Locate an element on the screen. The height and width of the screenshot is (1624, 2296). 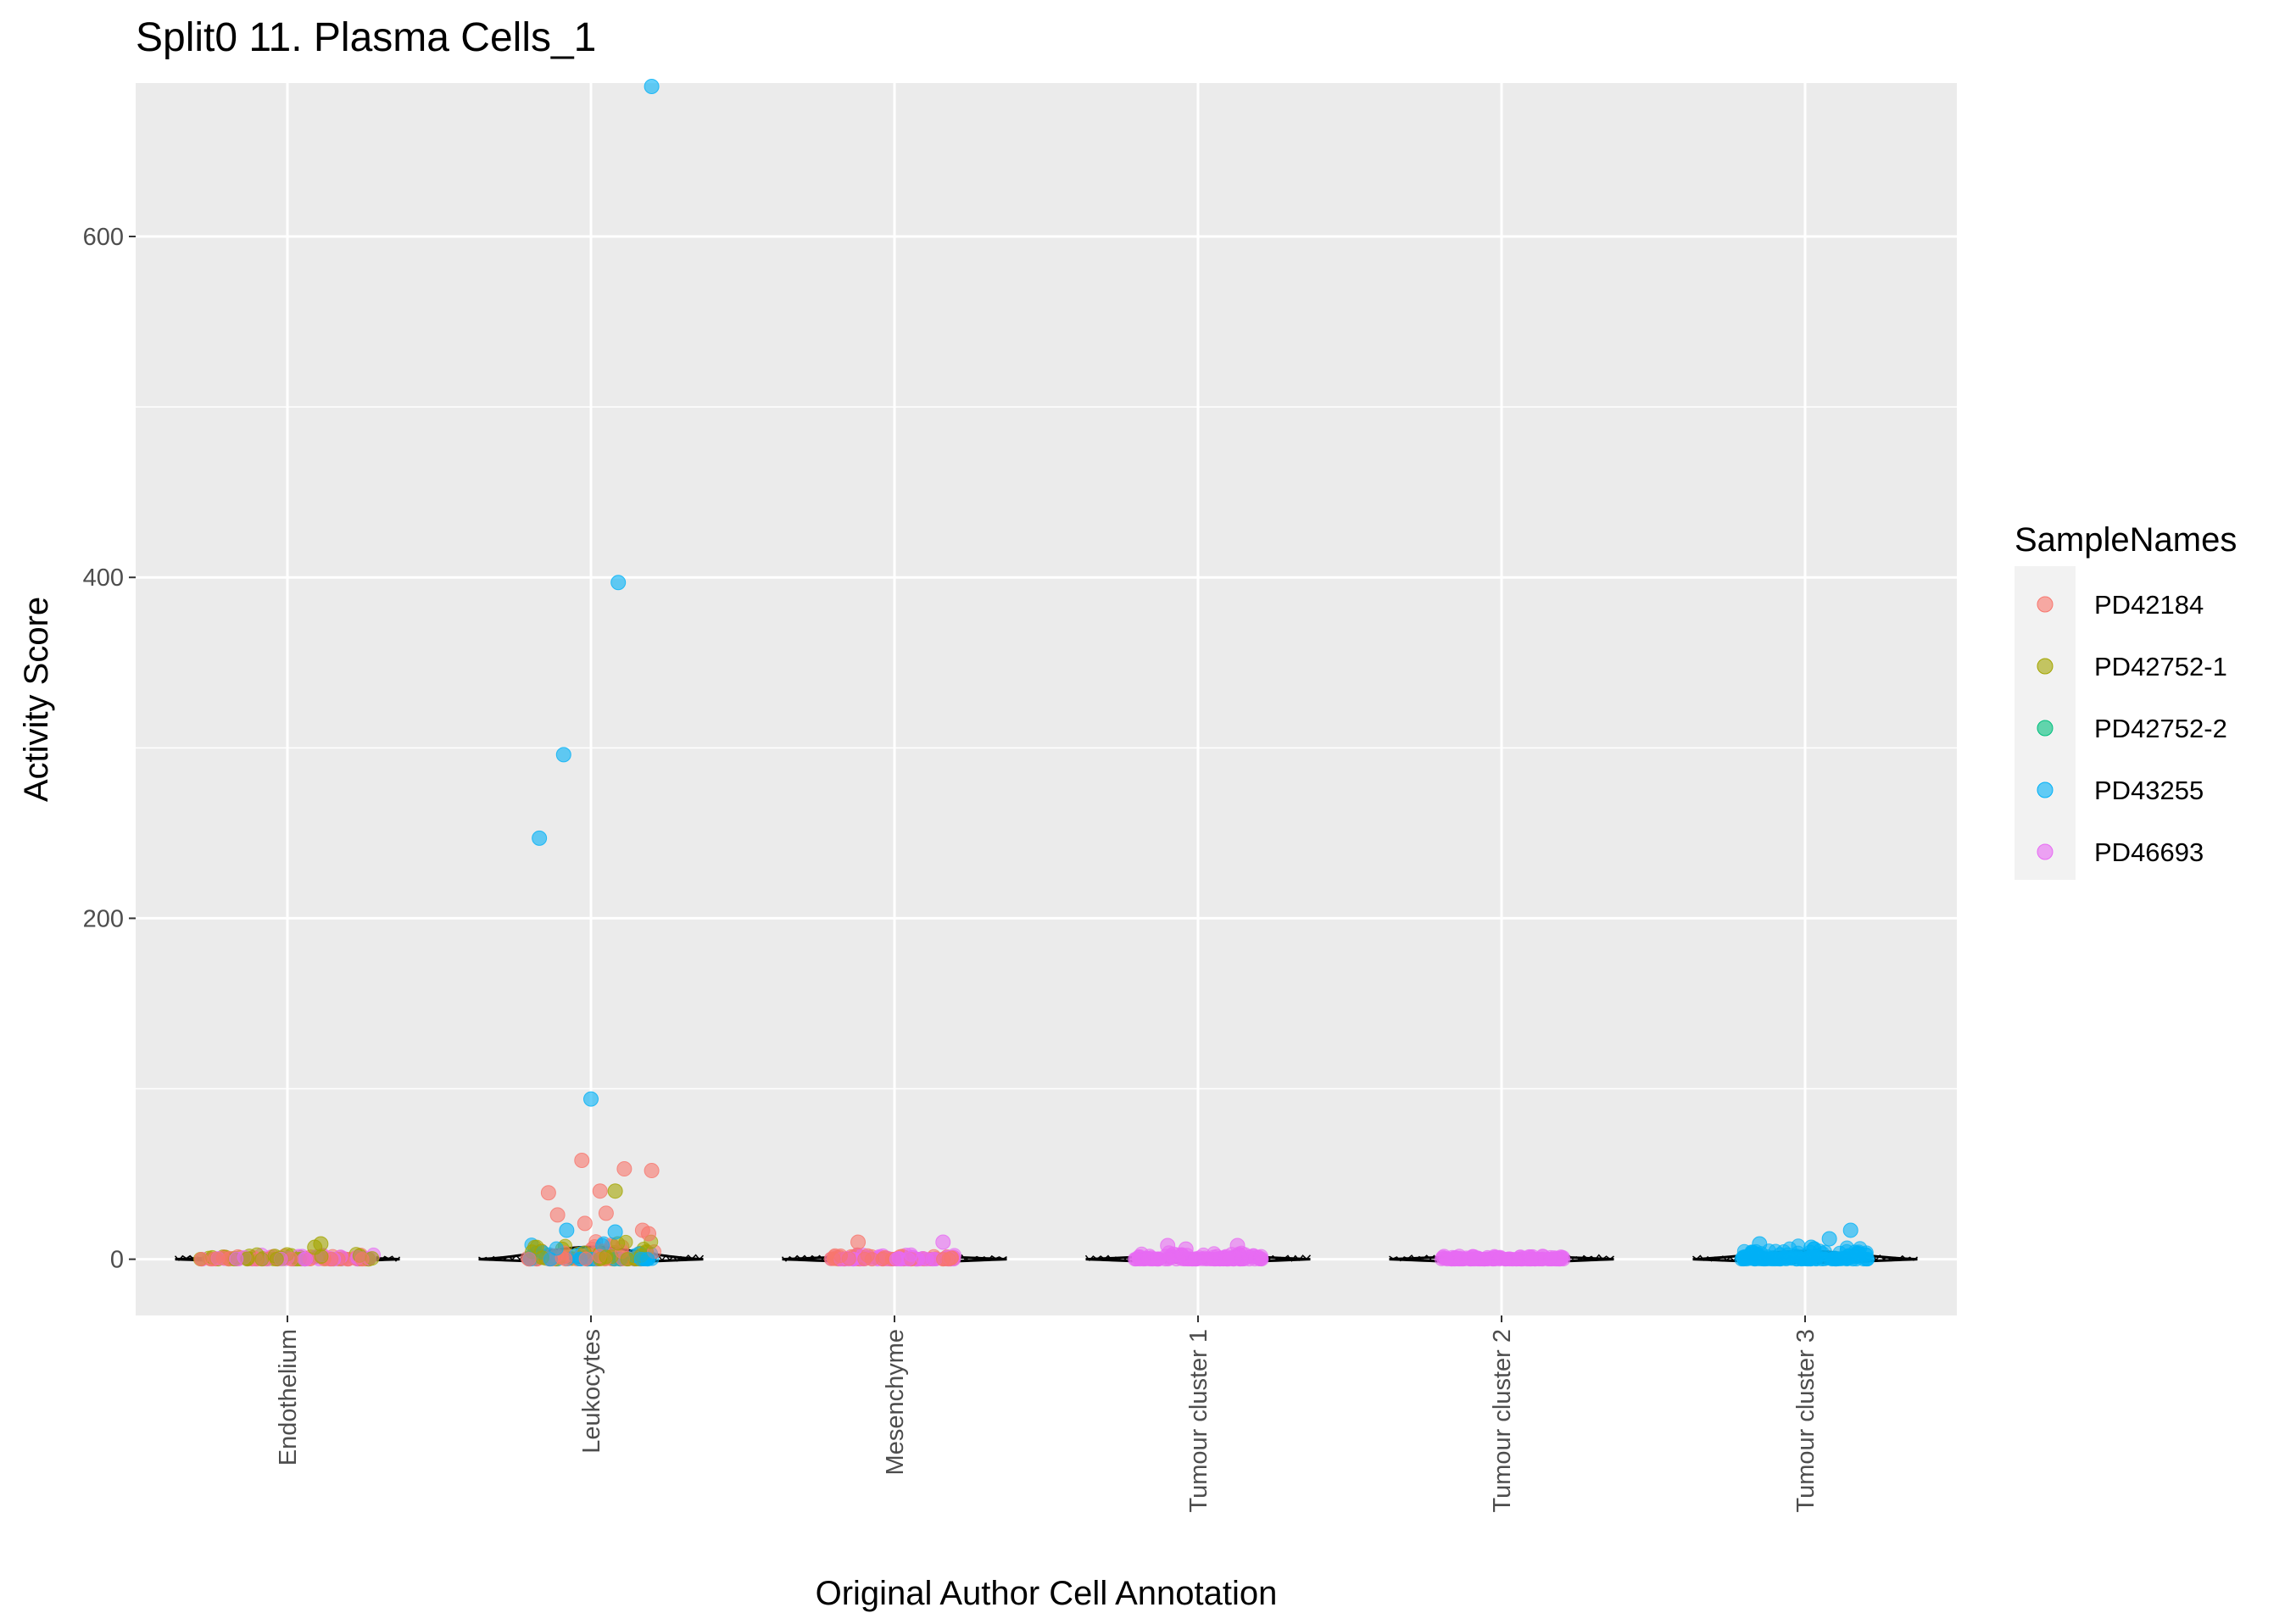
legend-label: PD43255 is located at coordinates (2149, 790).